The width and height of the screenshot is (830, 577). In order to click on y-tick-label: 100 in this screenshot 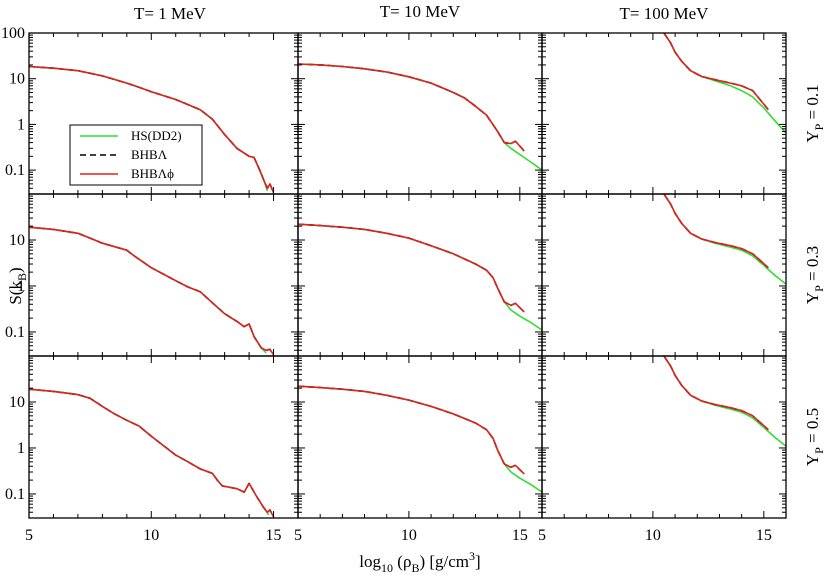, I will do `click(13, 33)`.